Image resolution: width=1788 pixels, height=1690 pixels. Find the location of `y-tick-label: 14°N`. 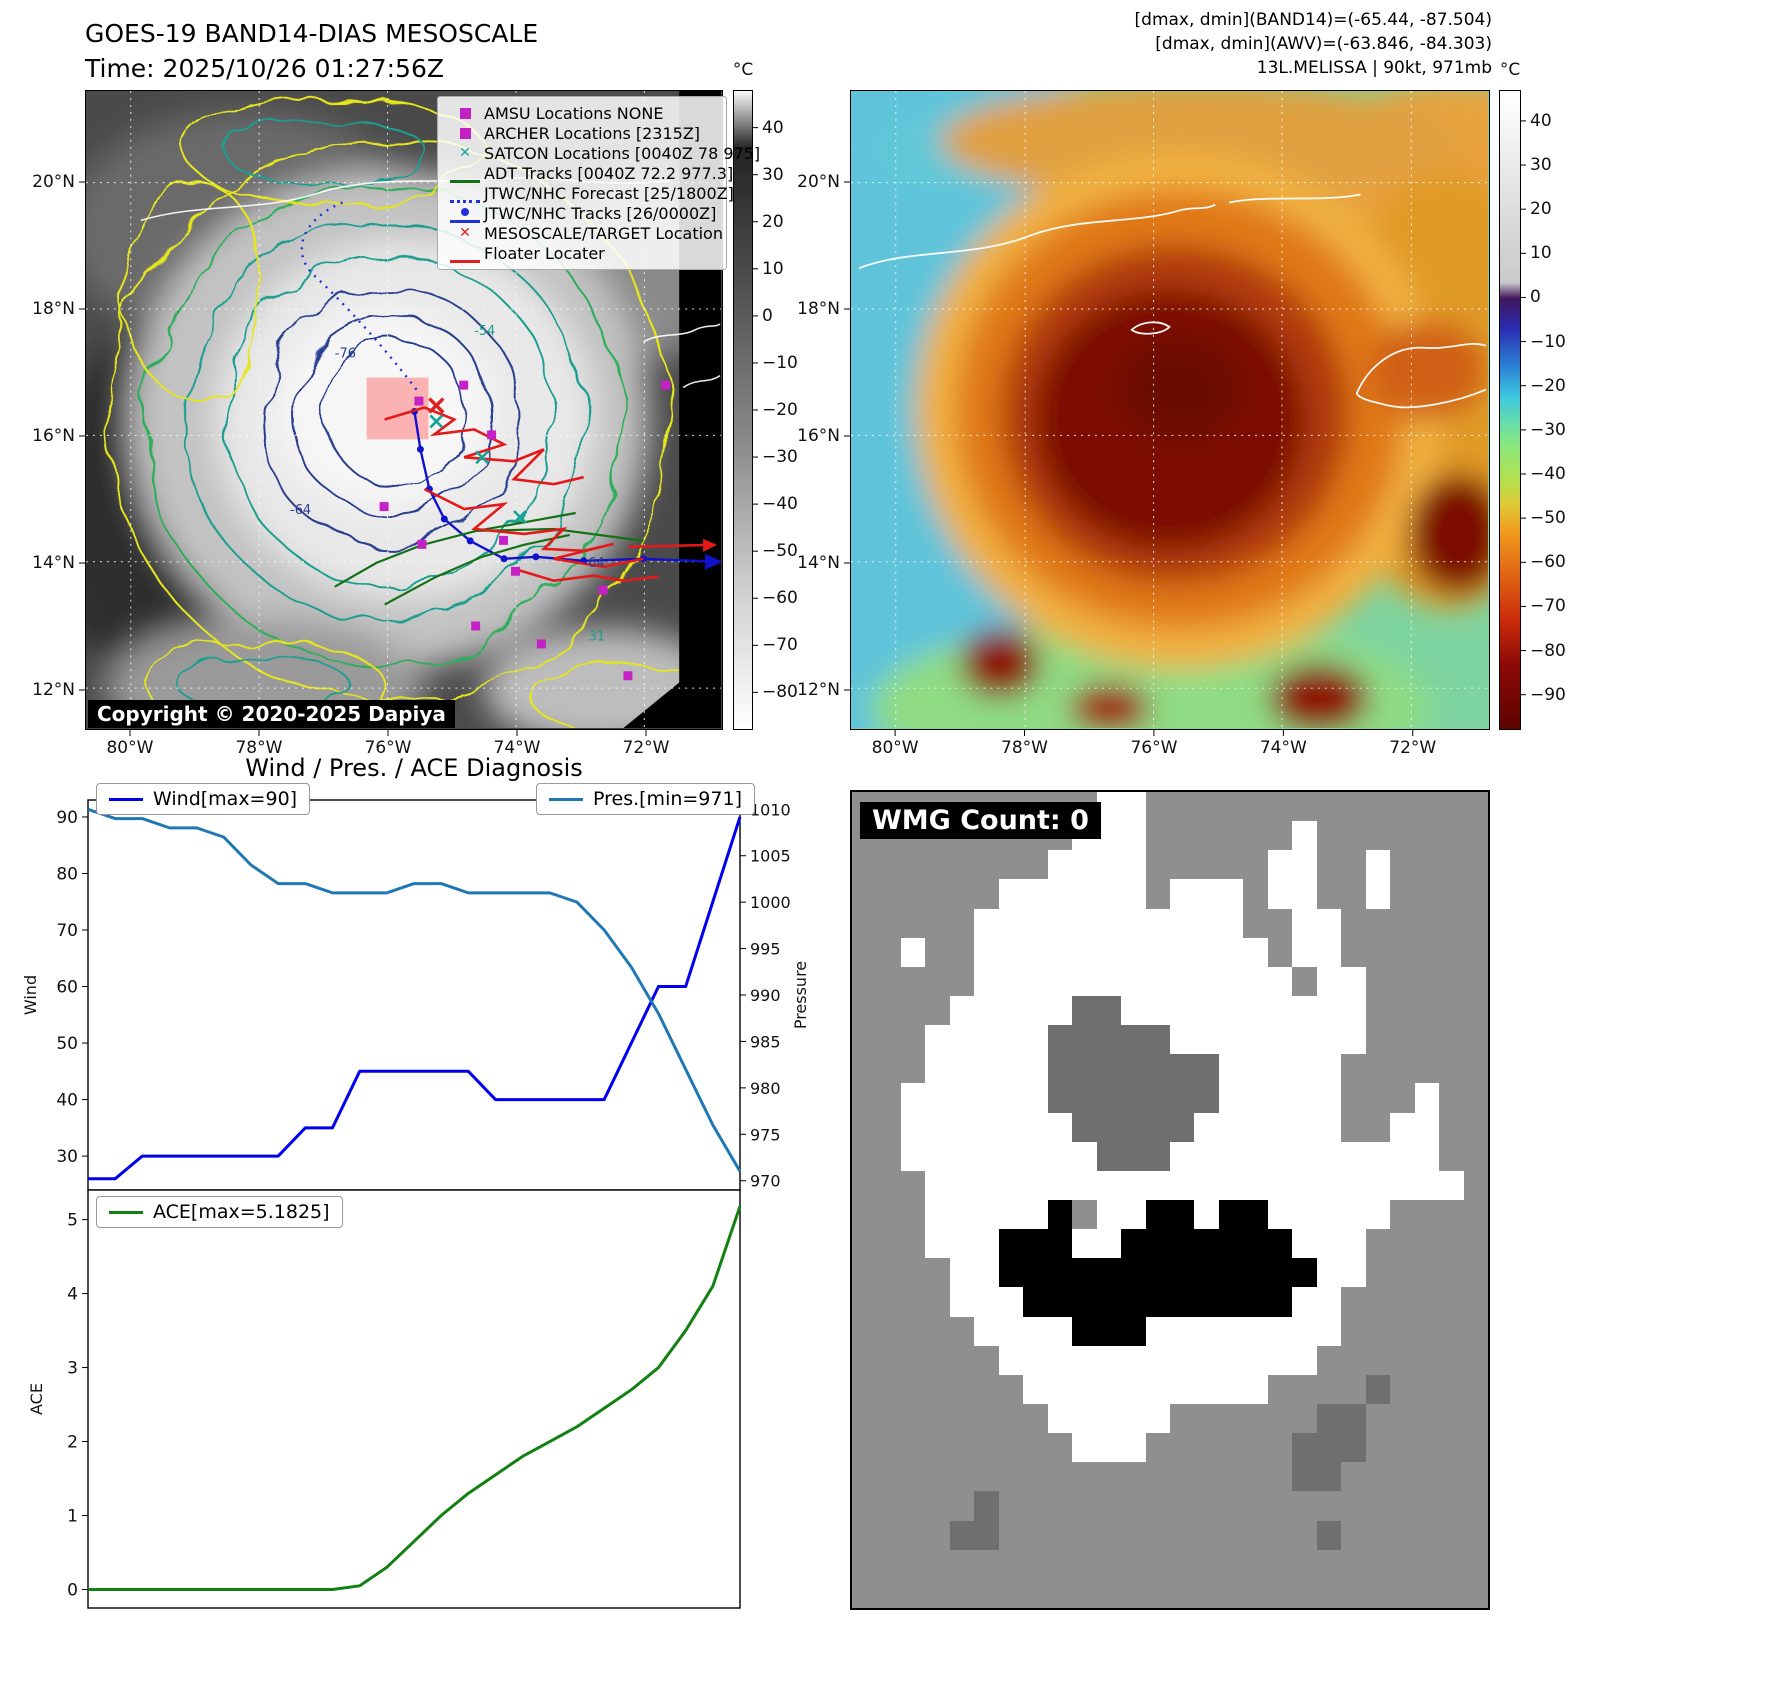

y-tick-label: 14°N is located at coordinates (818, 563).